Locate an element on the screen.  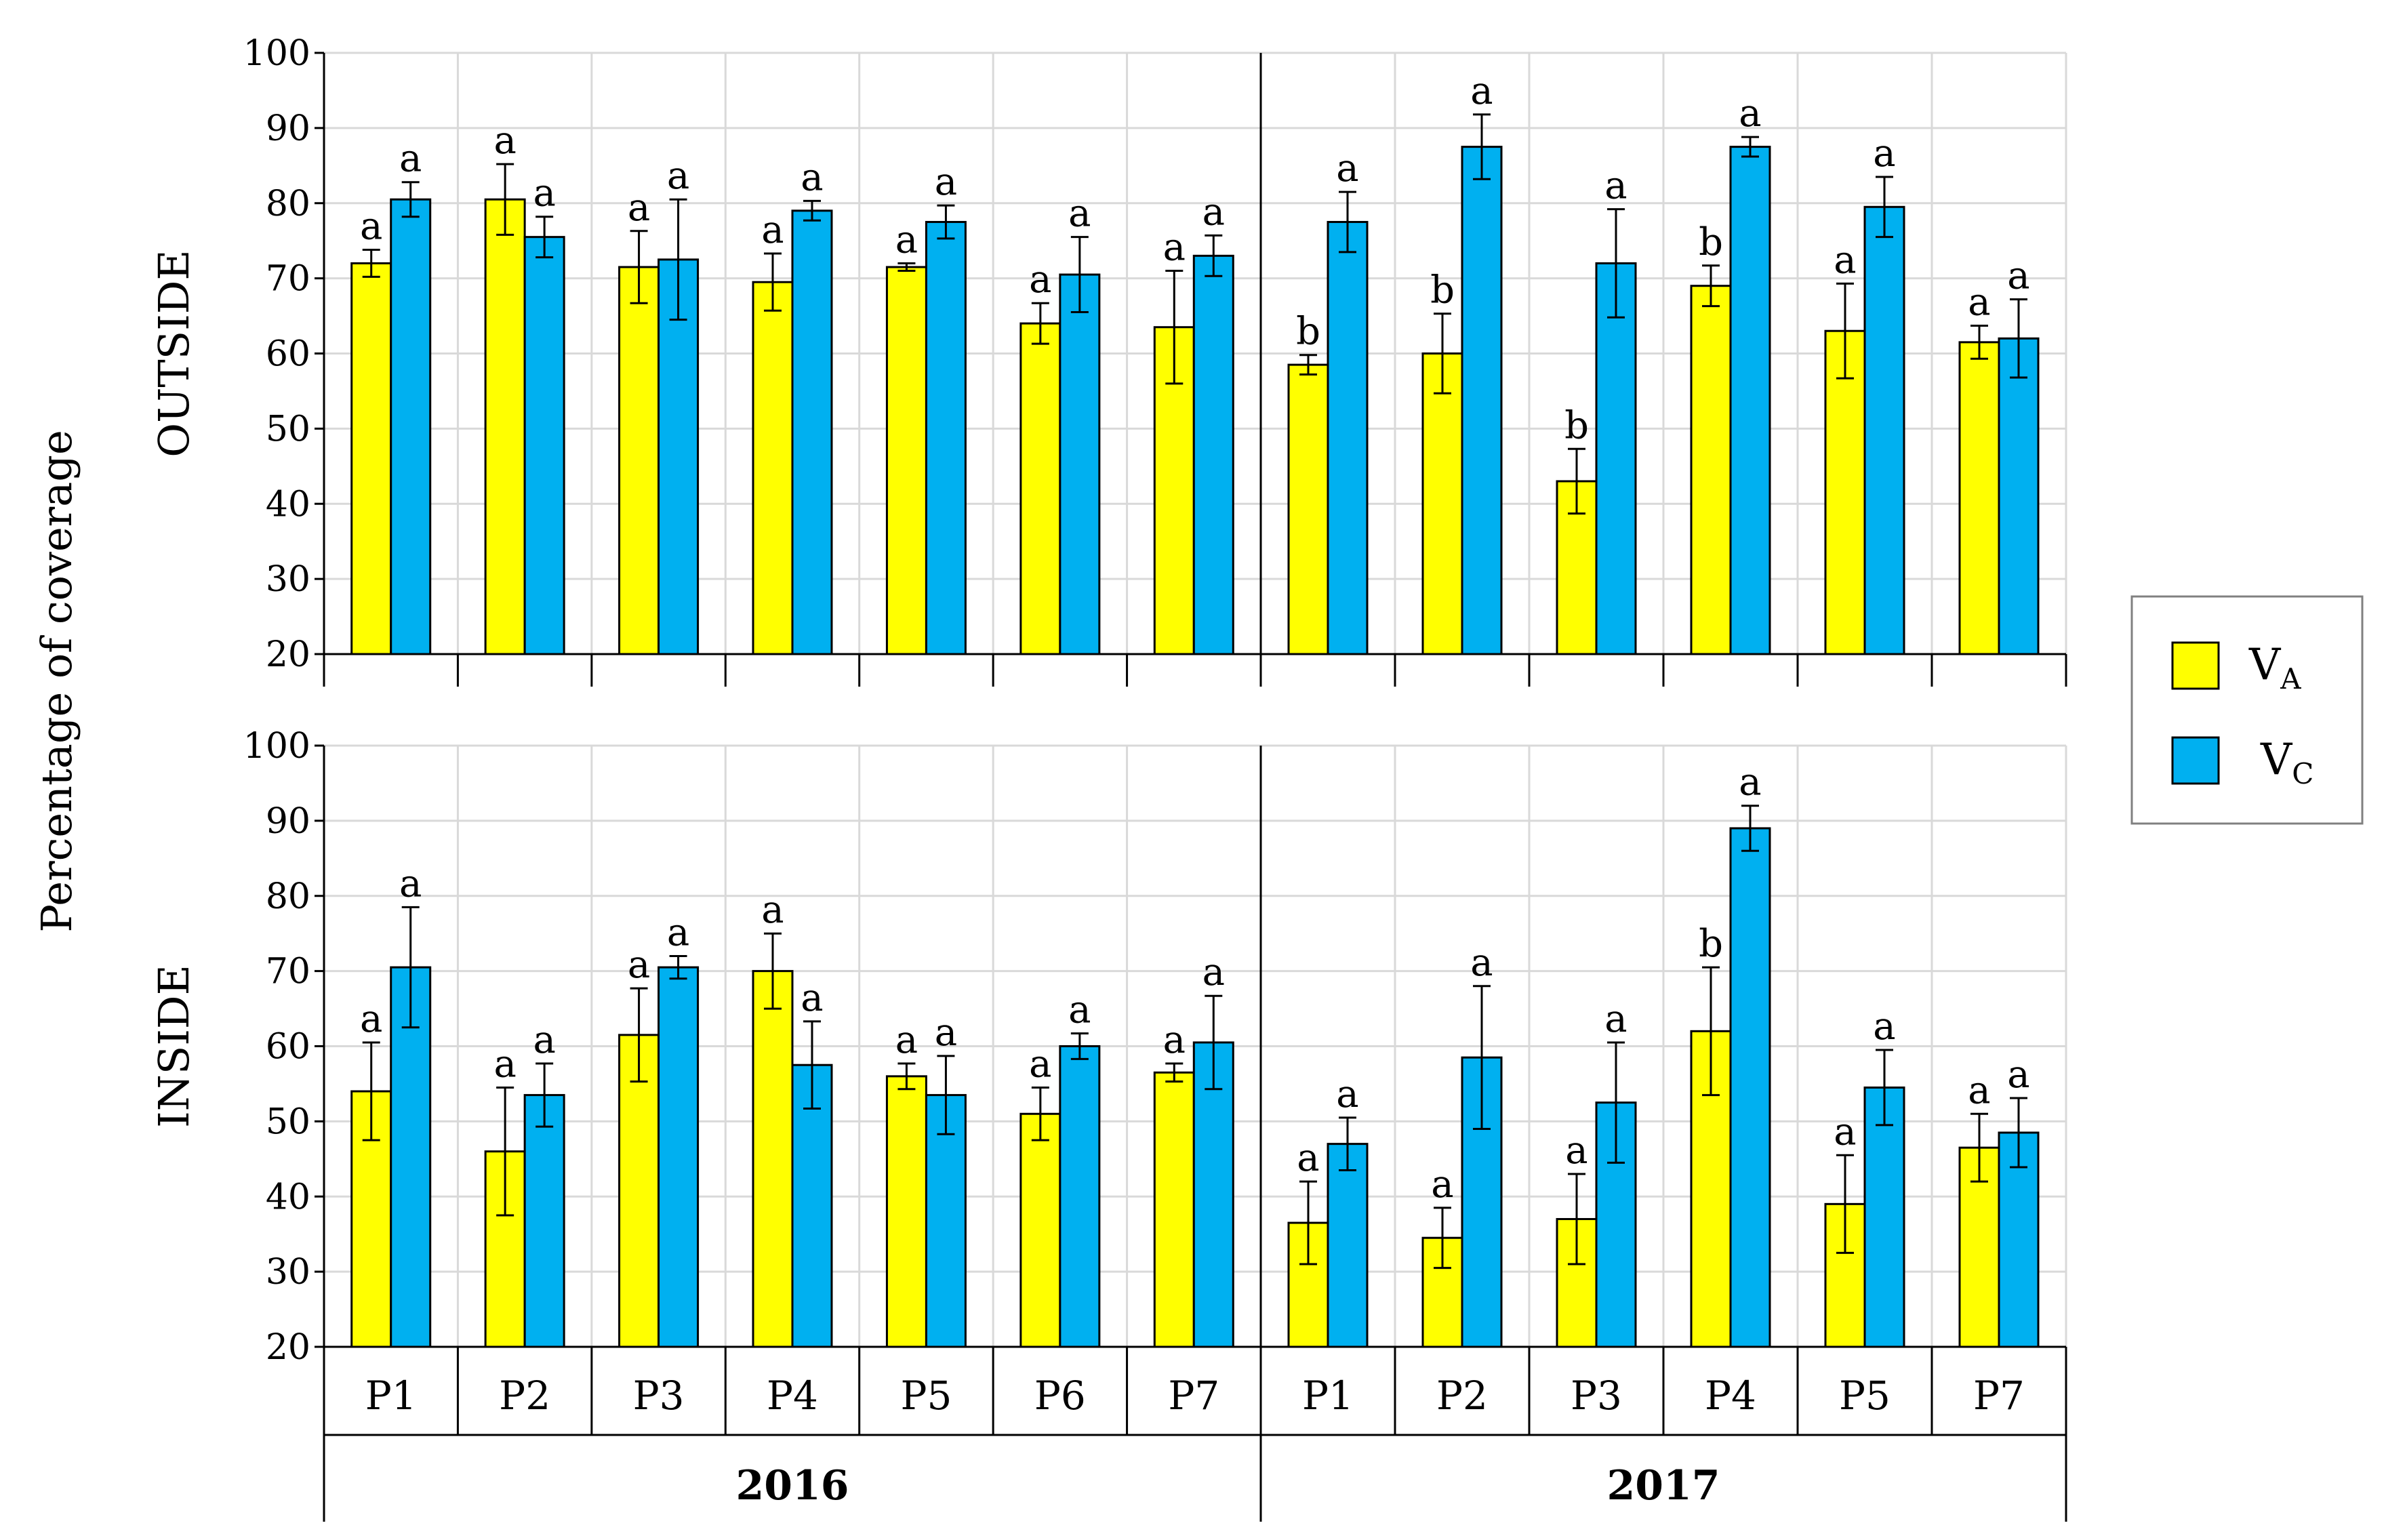
y-tick-label: 70 is located at coordinates (288, 279).